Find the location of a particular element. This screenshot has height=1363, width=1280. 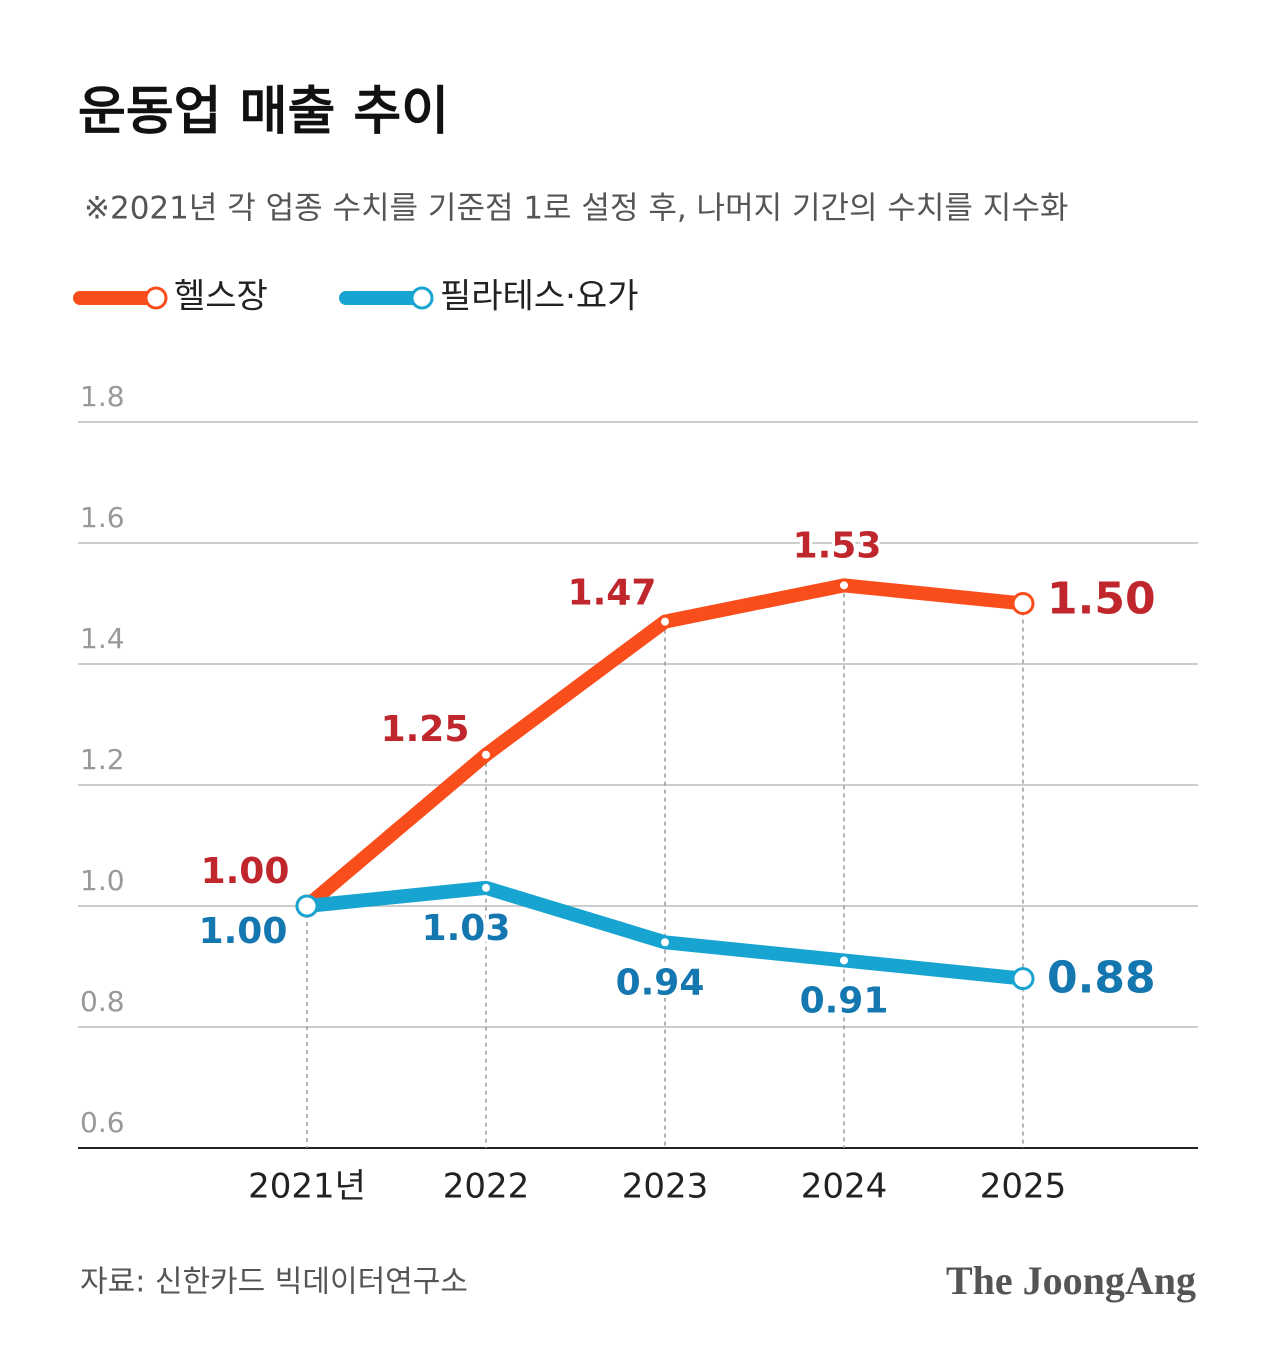

data-label: 0.91 is located at coordinates (844, 1000).